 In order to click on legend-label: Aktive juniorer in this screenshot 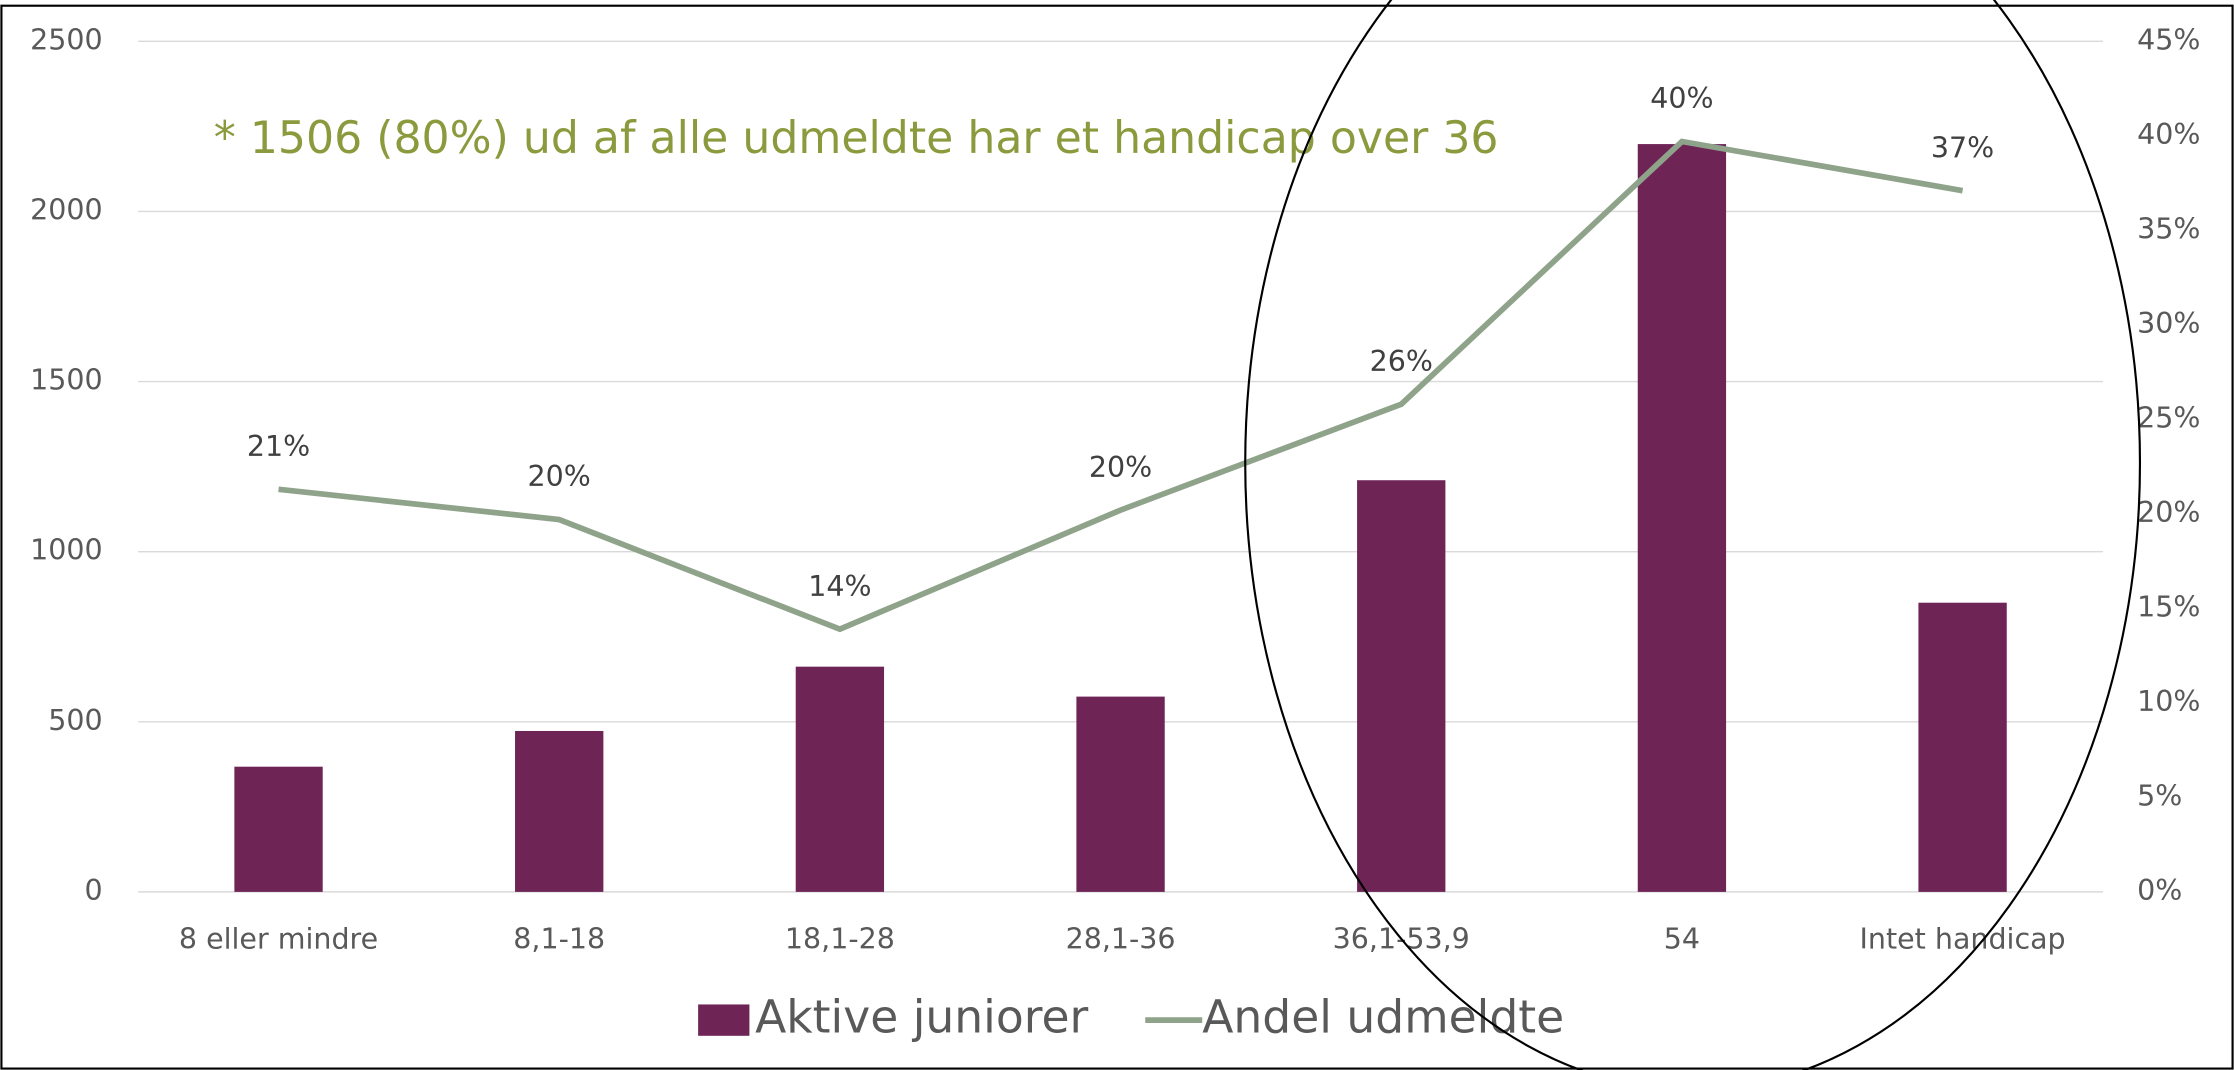, I will do `click(921, 1017)`.